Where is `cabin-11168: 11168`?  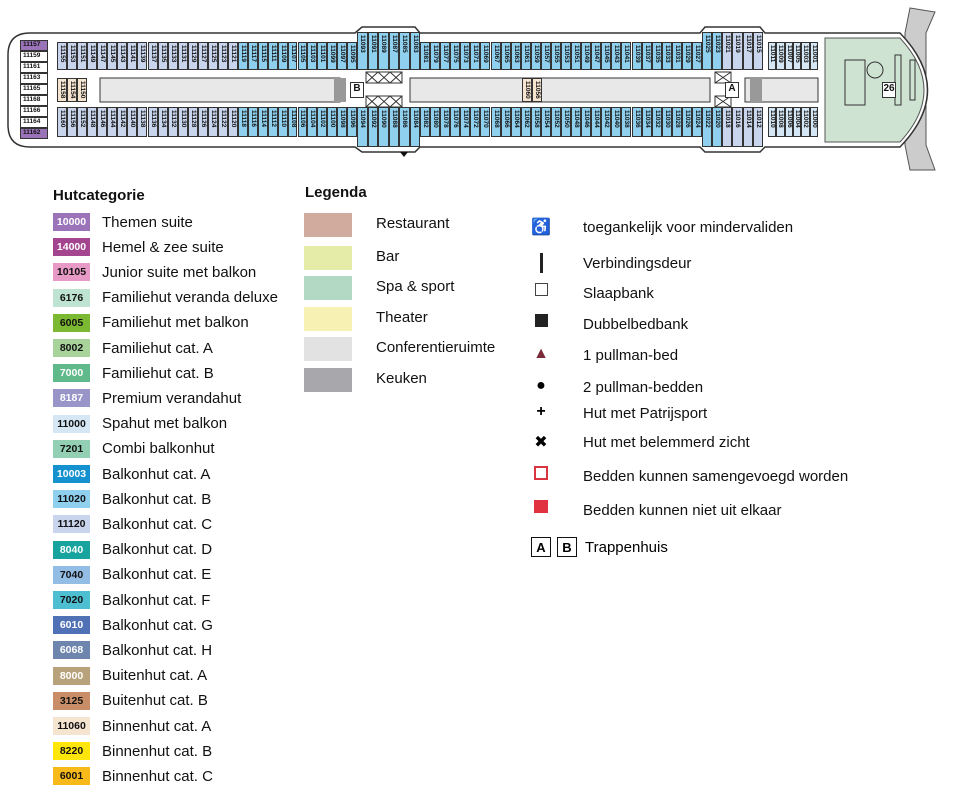
cabin-11168: 11168 is located at coordinates (34, 100).